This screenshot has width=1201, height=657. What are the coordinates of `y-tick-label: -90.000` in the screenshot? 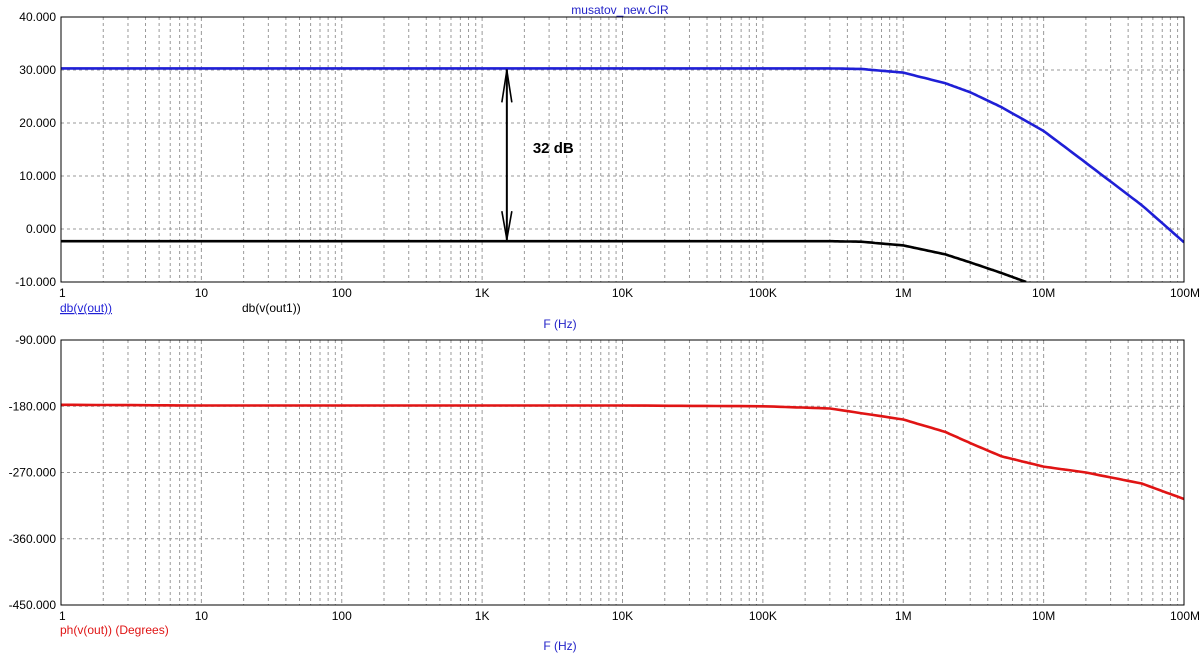 It's located at (35, 340).